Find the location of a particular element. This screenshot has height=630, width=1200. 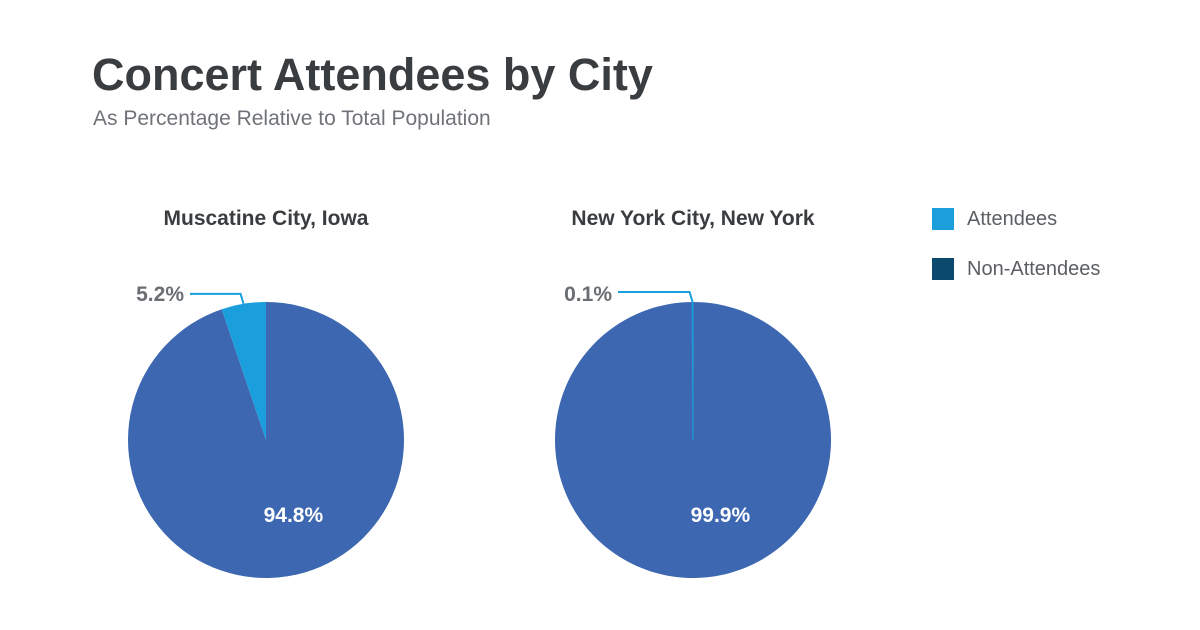

chart-title: Concert Attendees by City is located at coordinates (372, 74).